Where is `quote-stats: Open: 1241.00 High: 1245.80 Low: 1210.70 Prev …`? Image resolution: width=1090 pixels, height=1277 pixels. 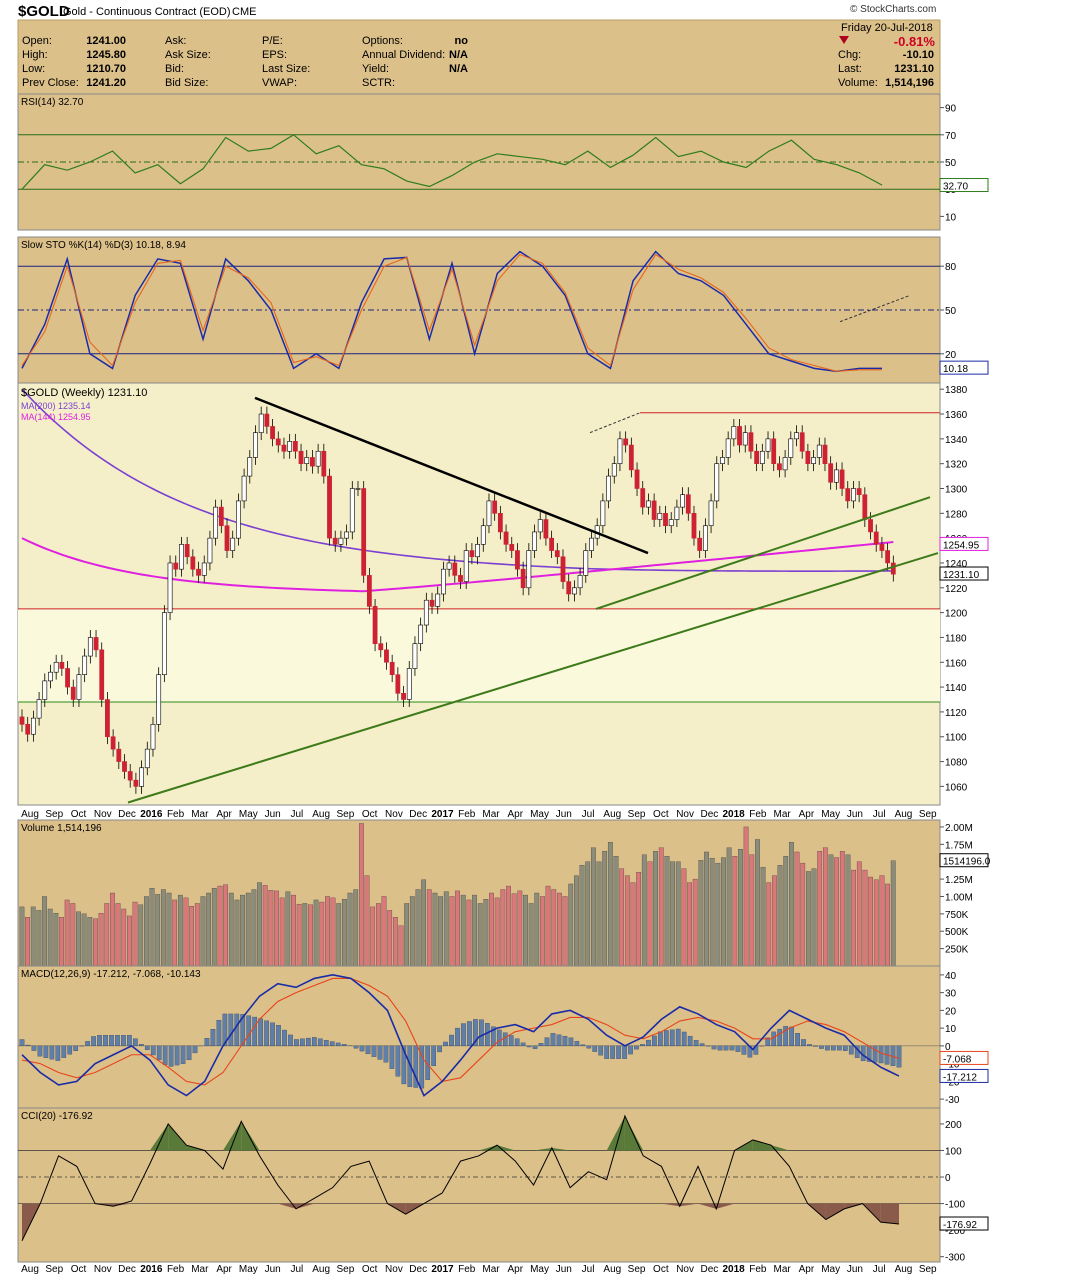
quote-stats: Open: 1241.00 High: 1245.80 Low: 1210.70 Prev … is located at coordinates (478, 62).